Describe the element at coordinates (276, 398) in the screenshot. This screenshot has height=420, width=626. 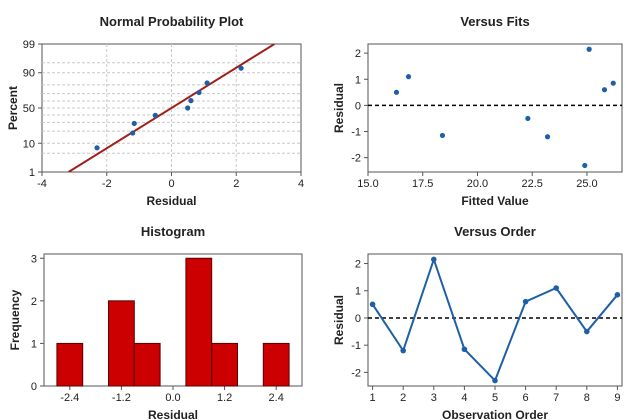
I see `x-tick-label: 2.4` at that location.